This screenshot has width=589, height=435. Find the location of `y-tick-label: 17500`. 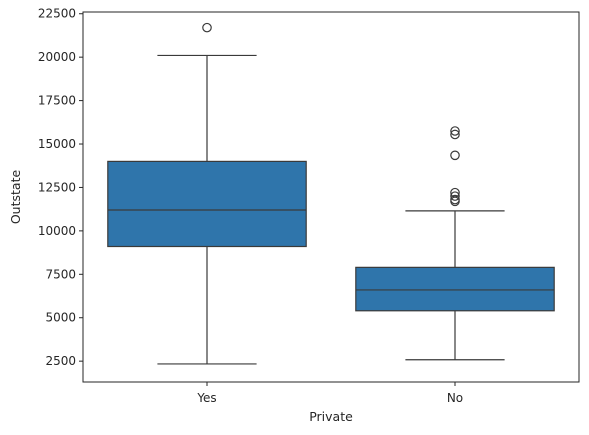

y-tick-label: 17500 is located at coordinates (57, 101).